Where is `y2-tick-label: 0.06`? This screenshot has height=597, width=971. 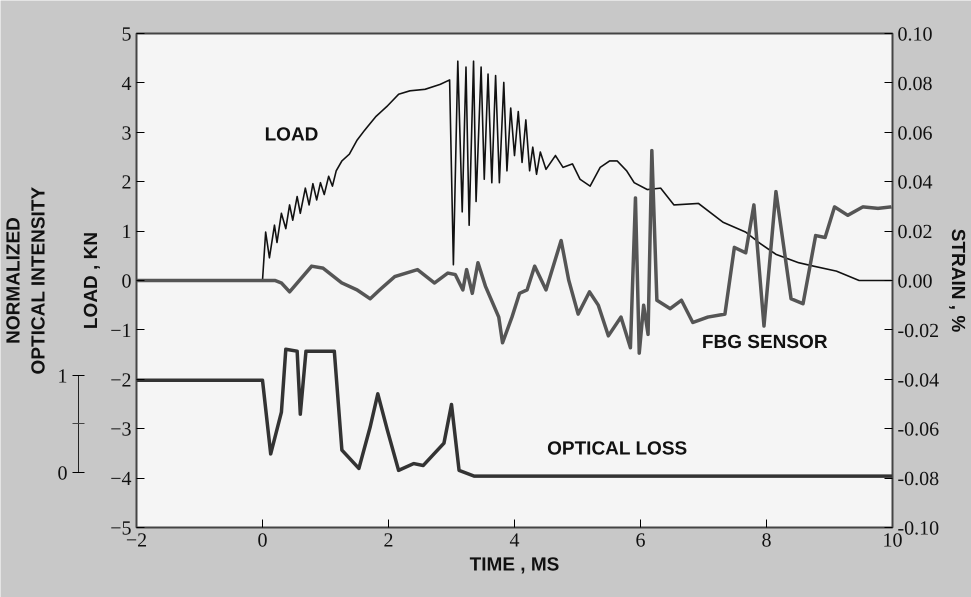 y2-tick-label: 0.06 is located at coordinates (915, 133).